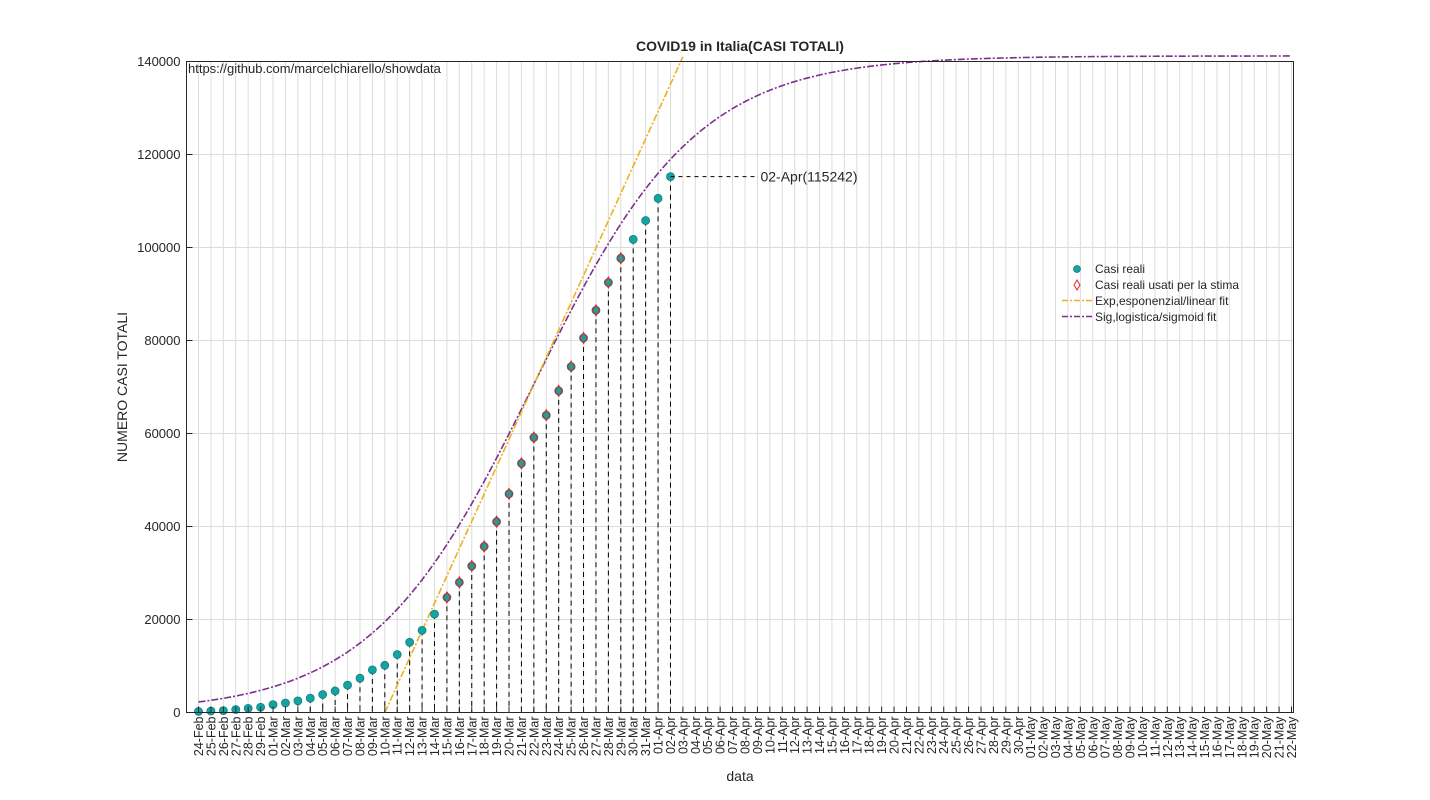  Describe the element at coordinates (832, 736) in the screenshot. I see `x-tick-label: 15-Apr` at that location.